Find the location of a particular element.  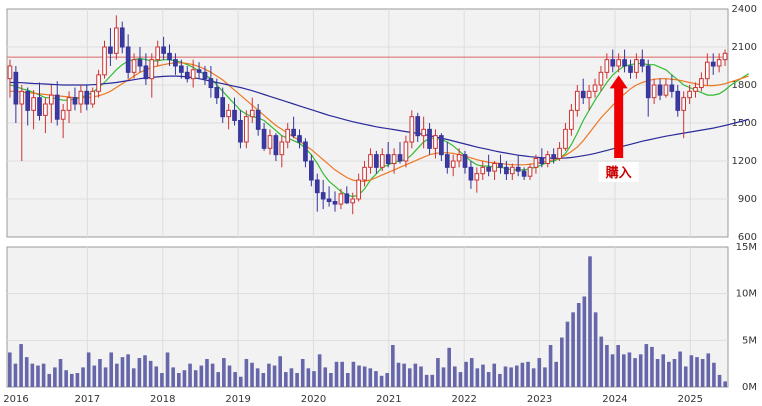

price-tick-label: 2100 is located at coordinates (744, 47).